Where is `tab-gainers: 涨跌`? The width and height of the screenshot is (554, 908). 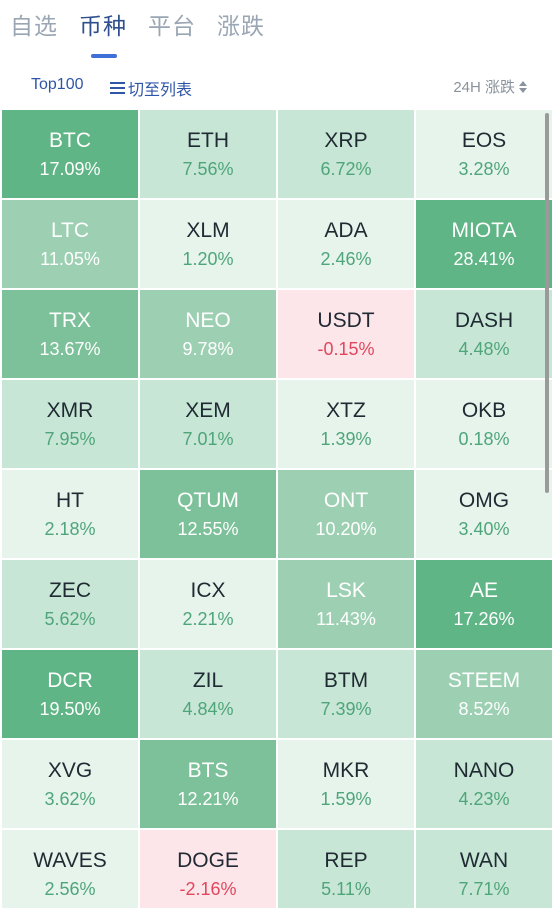
tab-gainers: 涨跌 is located at coordinates (241, 36).